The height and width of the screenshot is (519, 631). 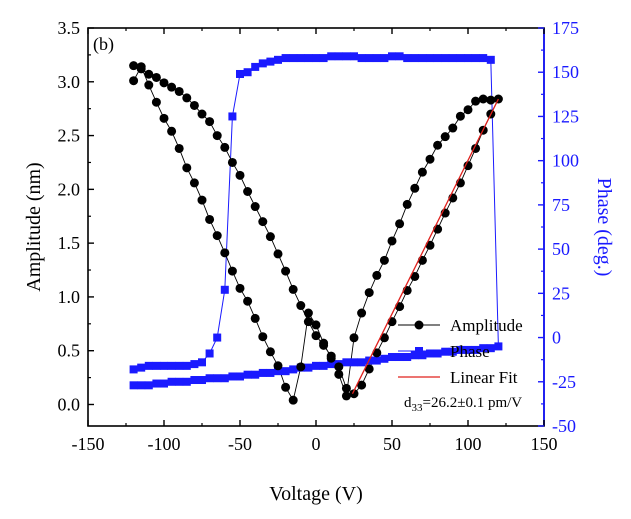 What do you see at coordinates (316, 444) in the screenshot?
I see `x-tick-label: 0` at bounding box center [316, 444].